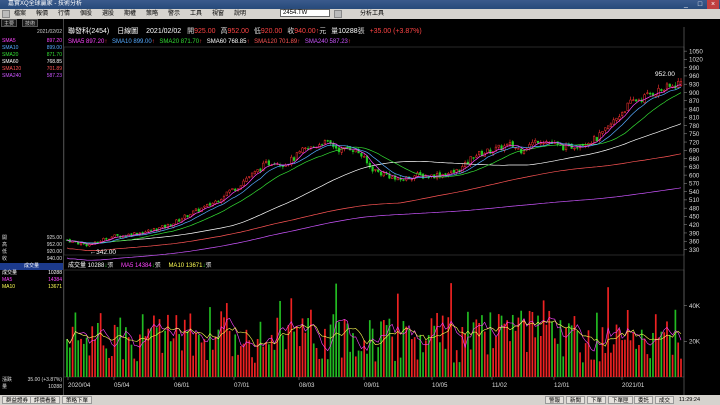 This screenshot has width=720, height=405. I want to click on analysis-tools-menu: 分析工具, so click(372, 14).